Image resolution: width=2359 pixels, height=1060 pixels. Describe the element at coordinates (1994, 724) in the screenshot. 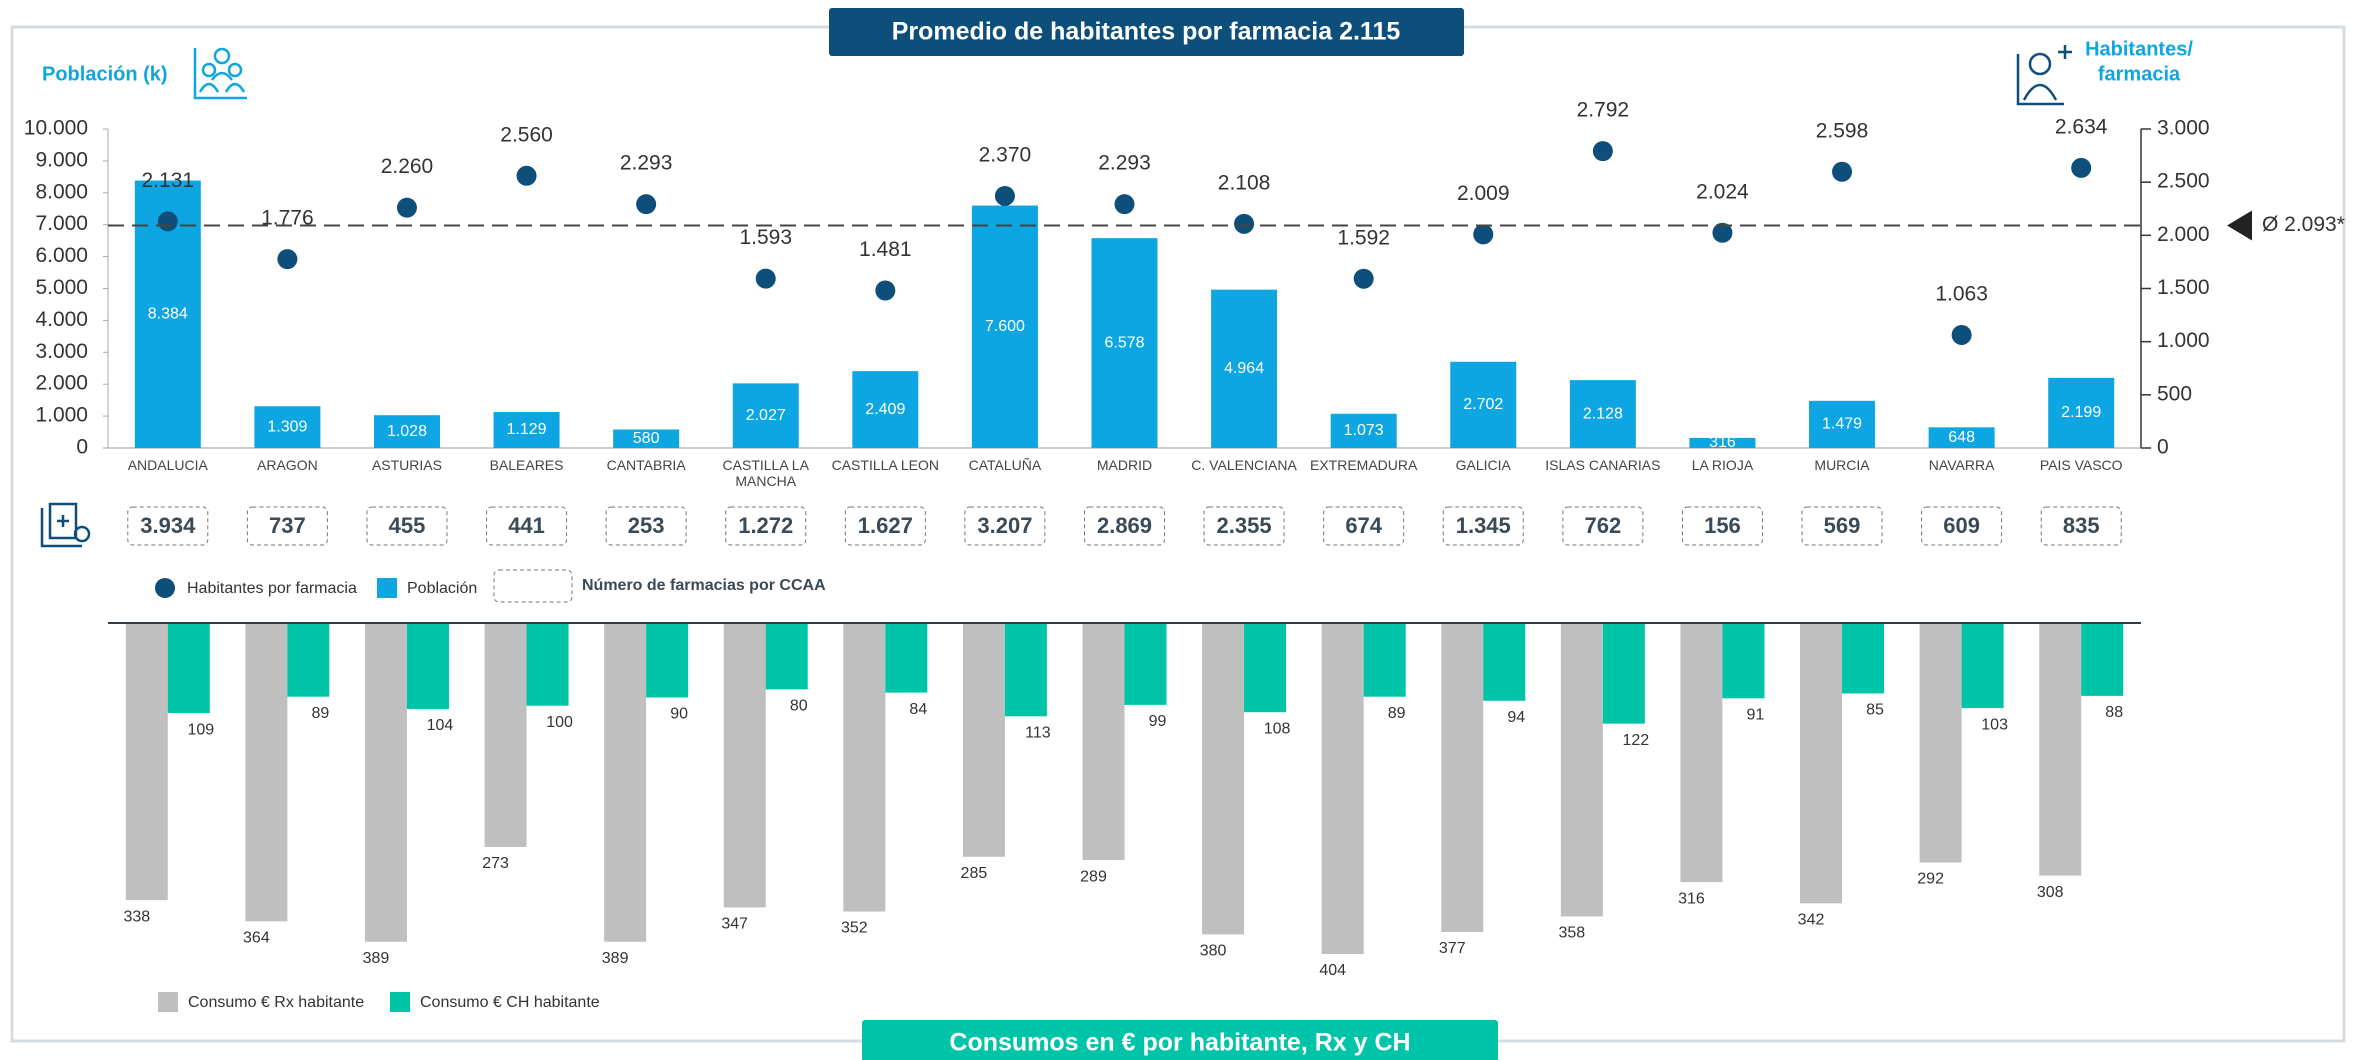

I see `bar-label: 103` at that location.